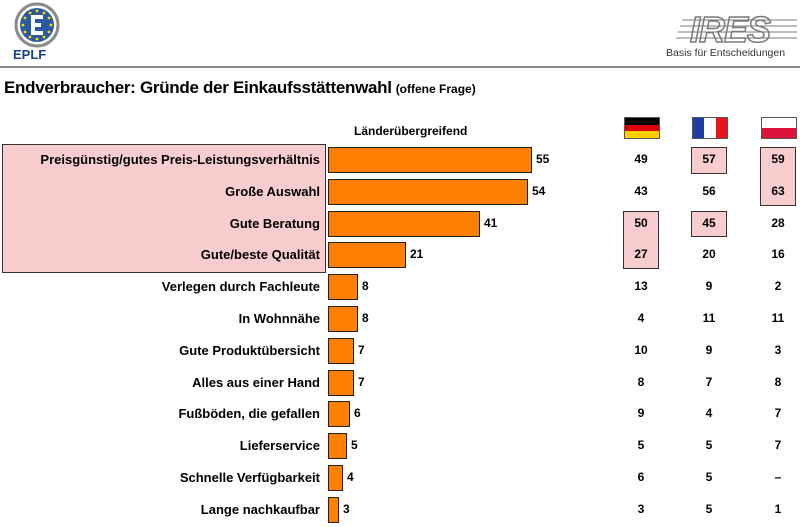 The image size is (800, 527). I want to click on country-value: 45, so click(709, 222).